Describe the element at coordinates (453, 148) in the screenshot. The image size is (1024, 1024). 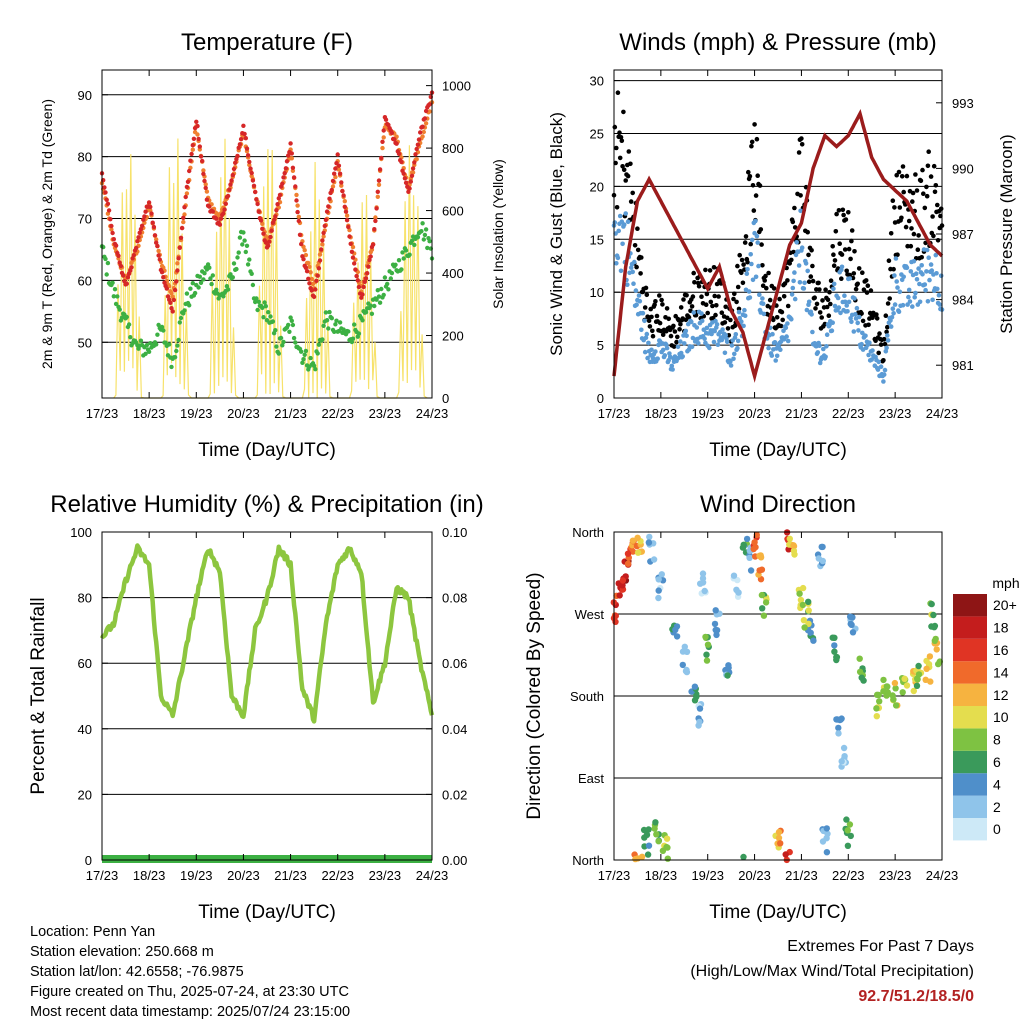
I see `temperature-y2tick-label: 800` at that location.